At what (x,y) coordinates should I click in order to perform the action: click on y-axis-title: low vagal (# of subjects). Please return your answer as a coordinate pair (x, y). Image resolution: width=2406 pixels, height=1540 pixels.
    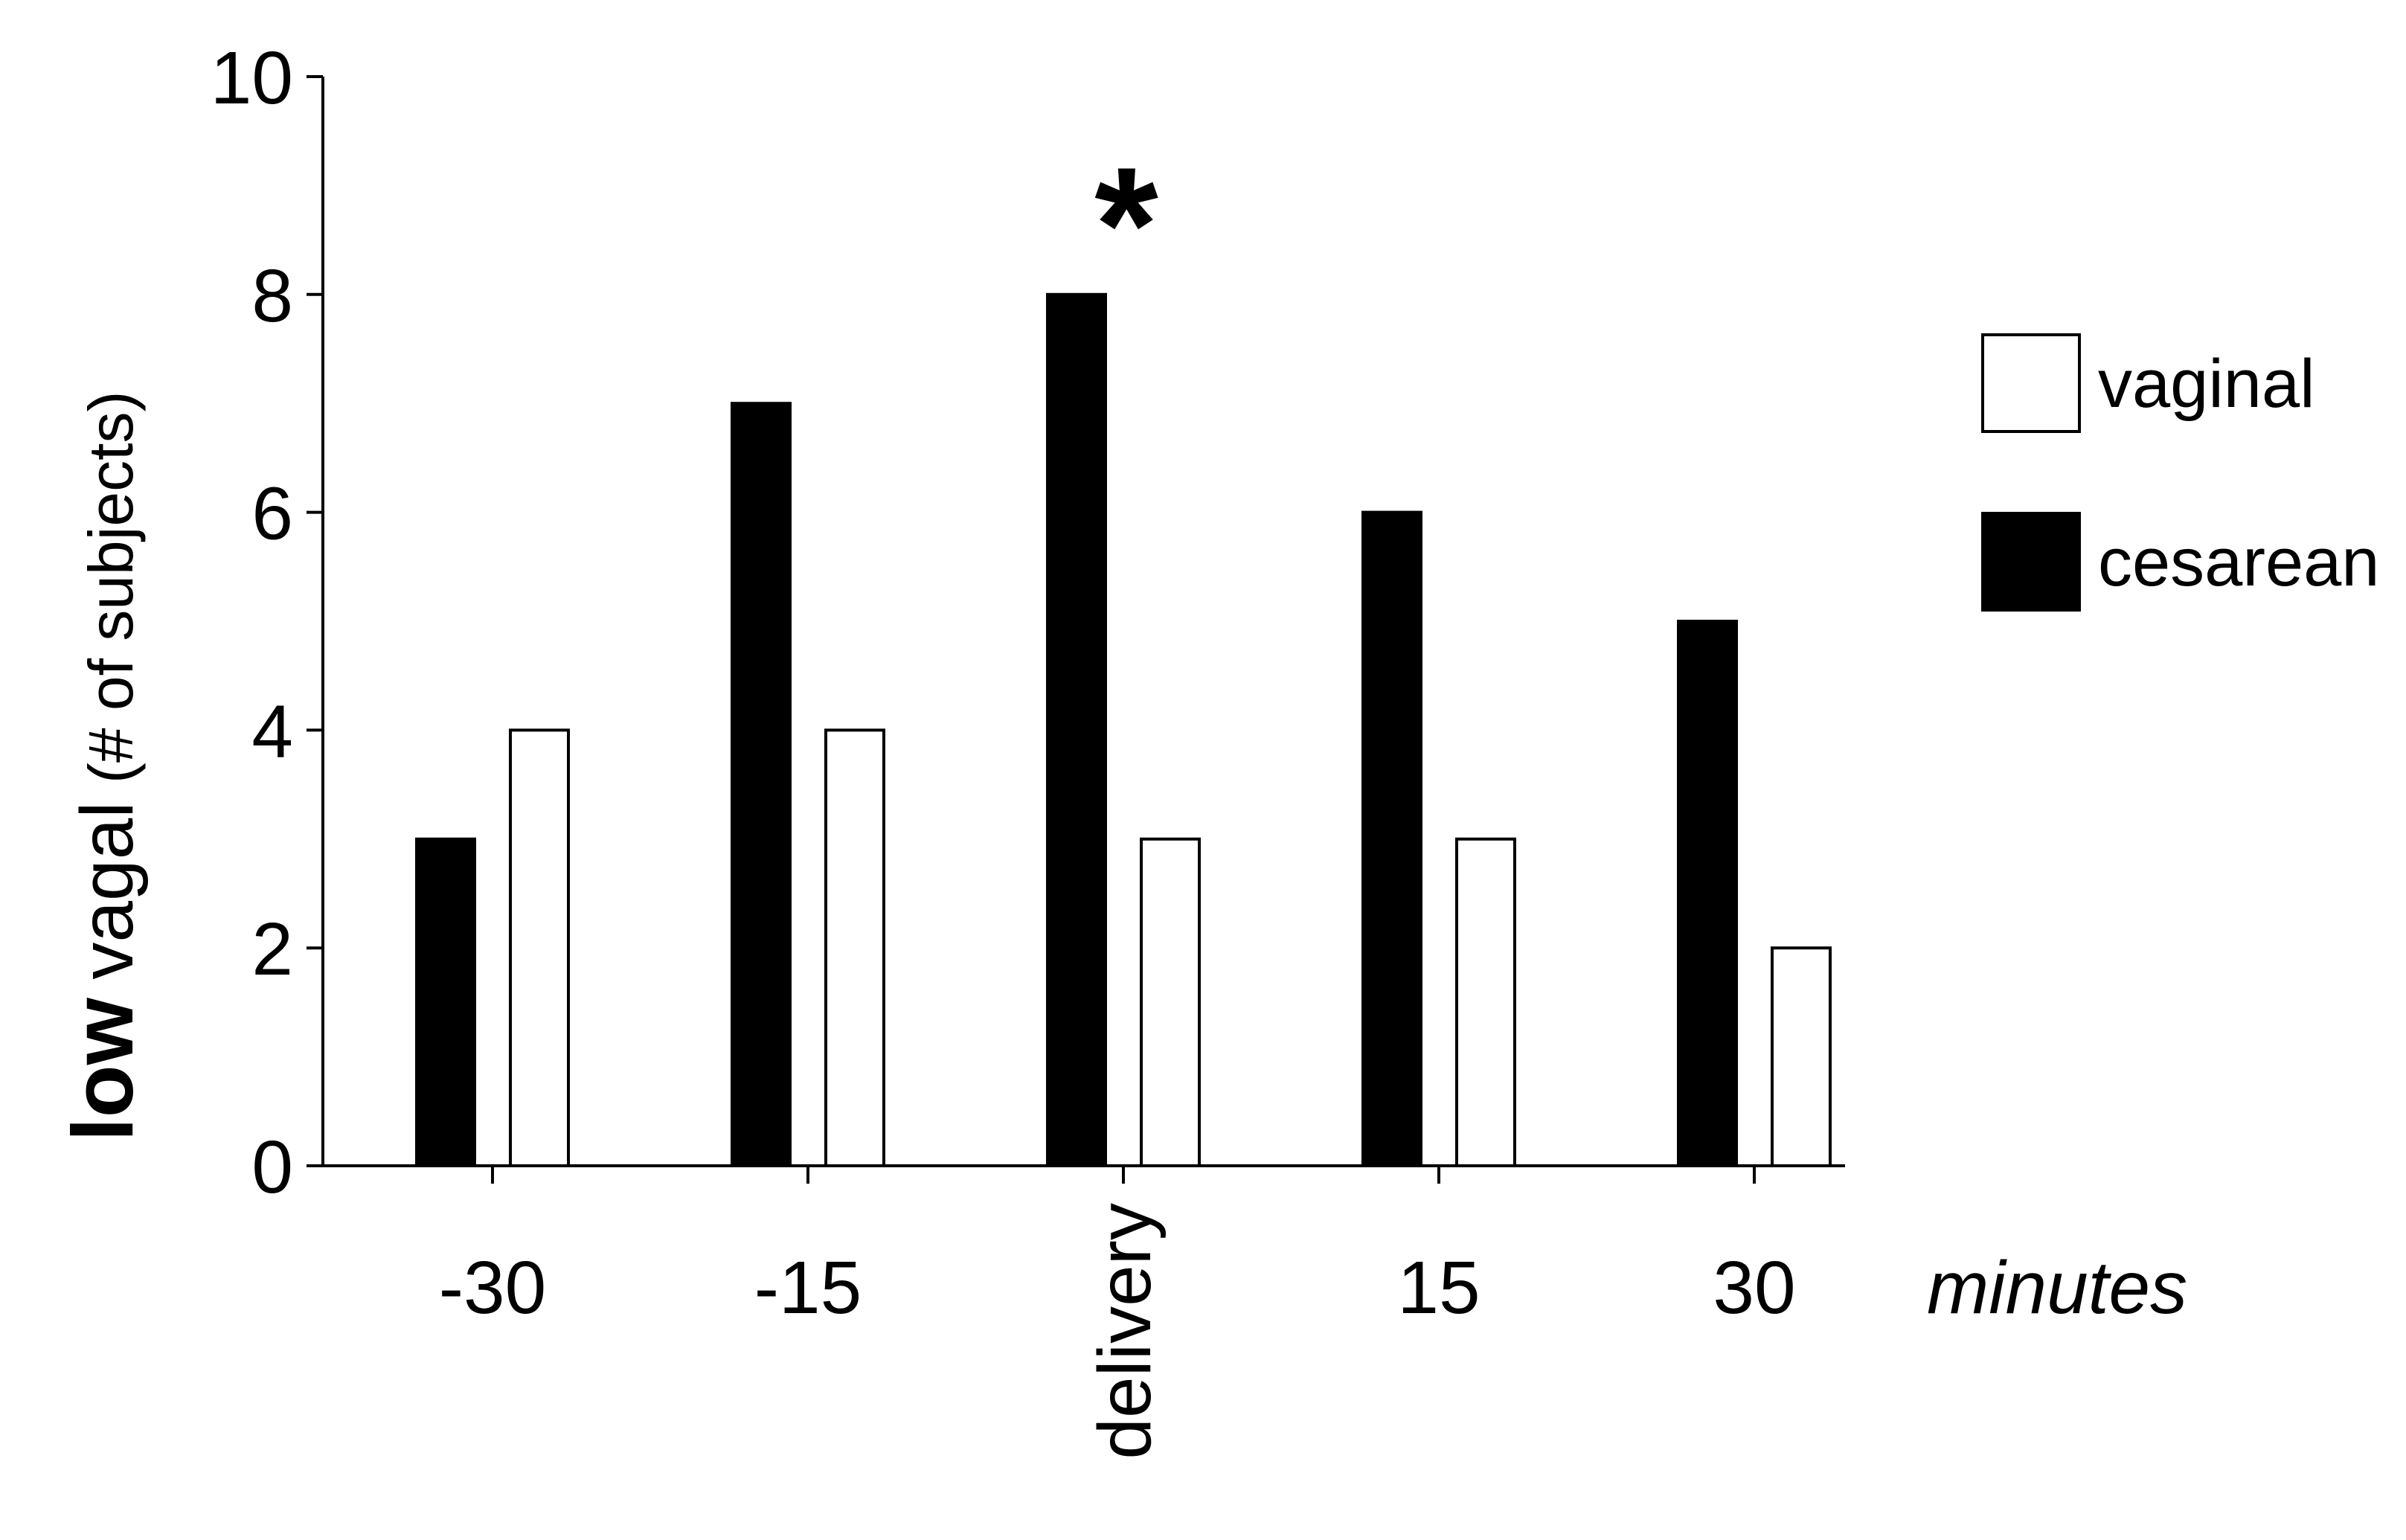
    Looking at the image, I should click on (103, 766).